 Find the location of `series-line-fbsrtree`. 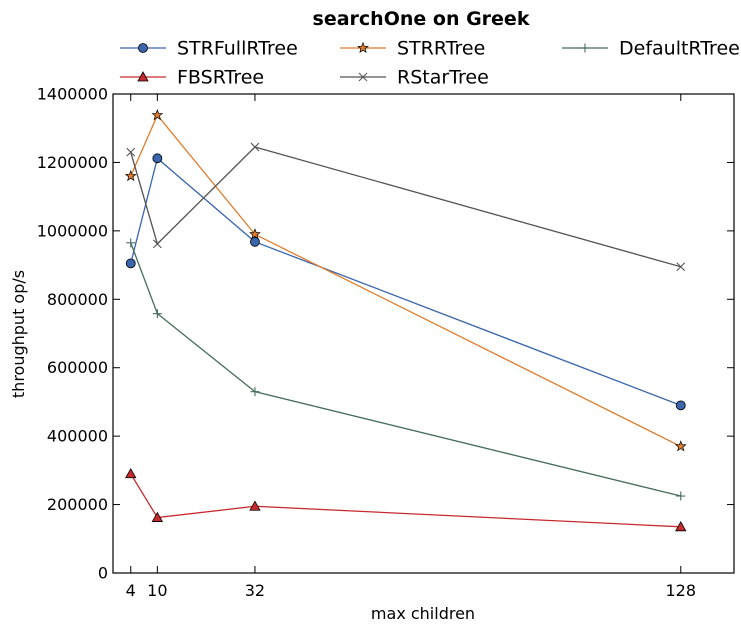

series-line-fbsrtree is located at coordinates (405, 500).